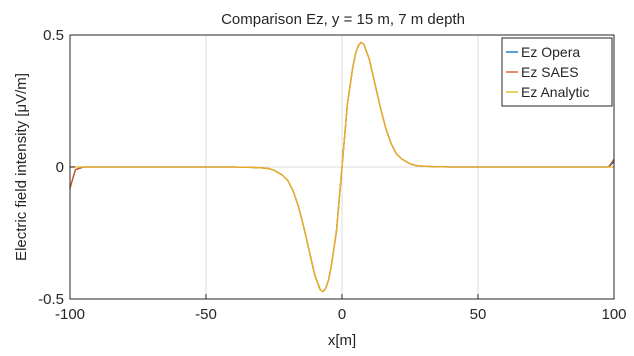 This screenshot has width=634, height=356. I want to click on y-axis-ticks: -0.5 0 0.5, so click(56, 167).